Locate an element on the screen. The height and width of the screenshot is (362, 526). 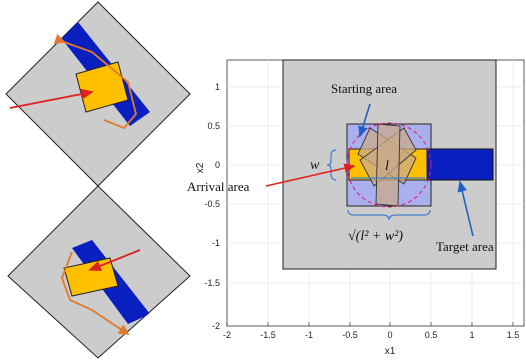
y-tick-labels: 1 0.5 0 -0.5 -1 -1.5 -2 is located at coordinates (212, 206).